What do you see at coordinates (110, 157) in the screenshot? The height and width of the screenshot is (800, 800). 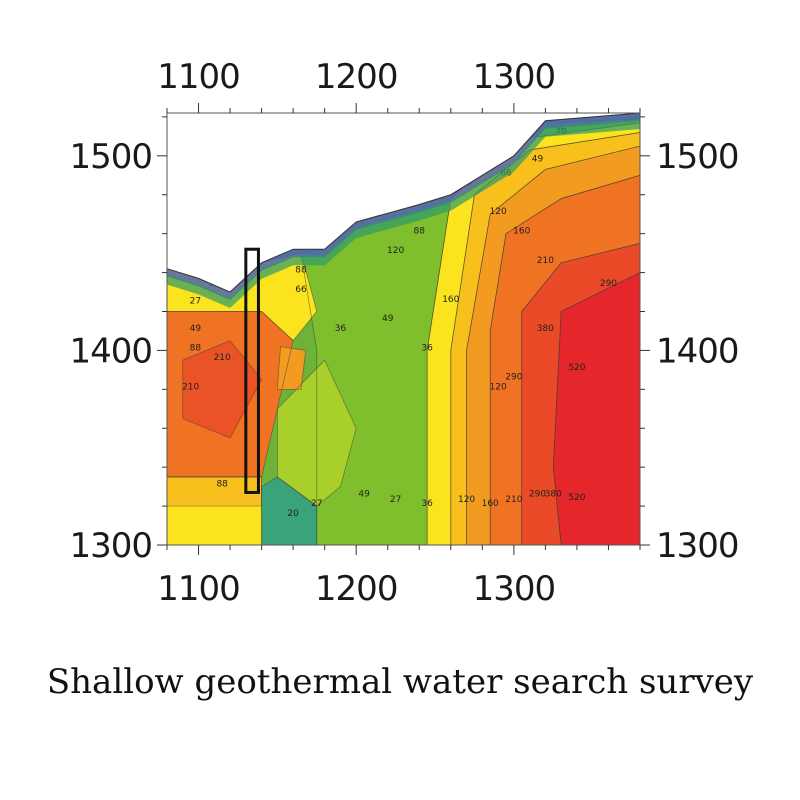 I see `y-tick-label-left: 1500` at bounding box center [110, 157].